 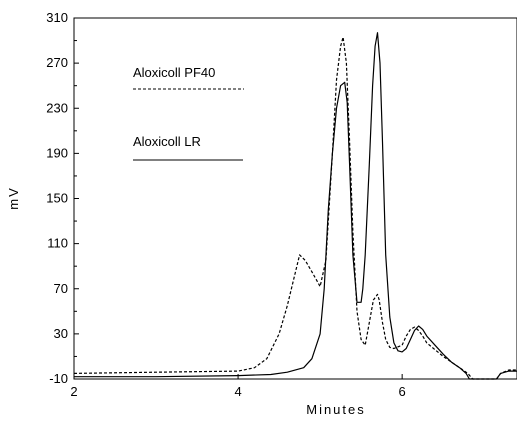 What do you see at coordinates (57, 17) in the screenshot?
I see `y-tick-label: 310` at bounding box center [57, 17].